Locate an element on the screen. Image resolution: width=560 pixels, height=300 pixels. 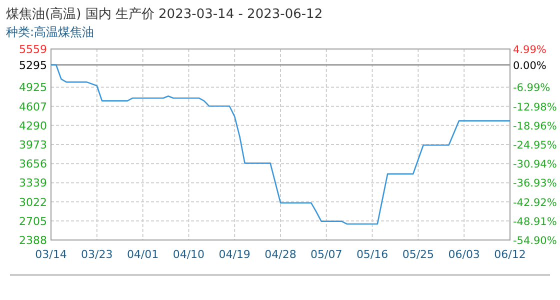
y-tick-label: 3022 is located at coordinates (33, 202).